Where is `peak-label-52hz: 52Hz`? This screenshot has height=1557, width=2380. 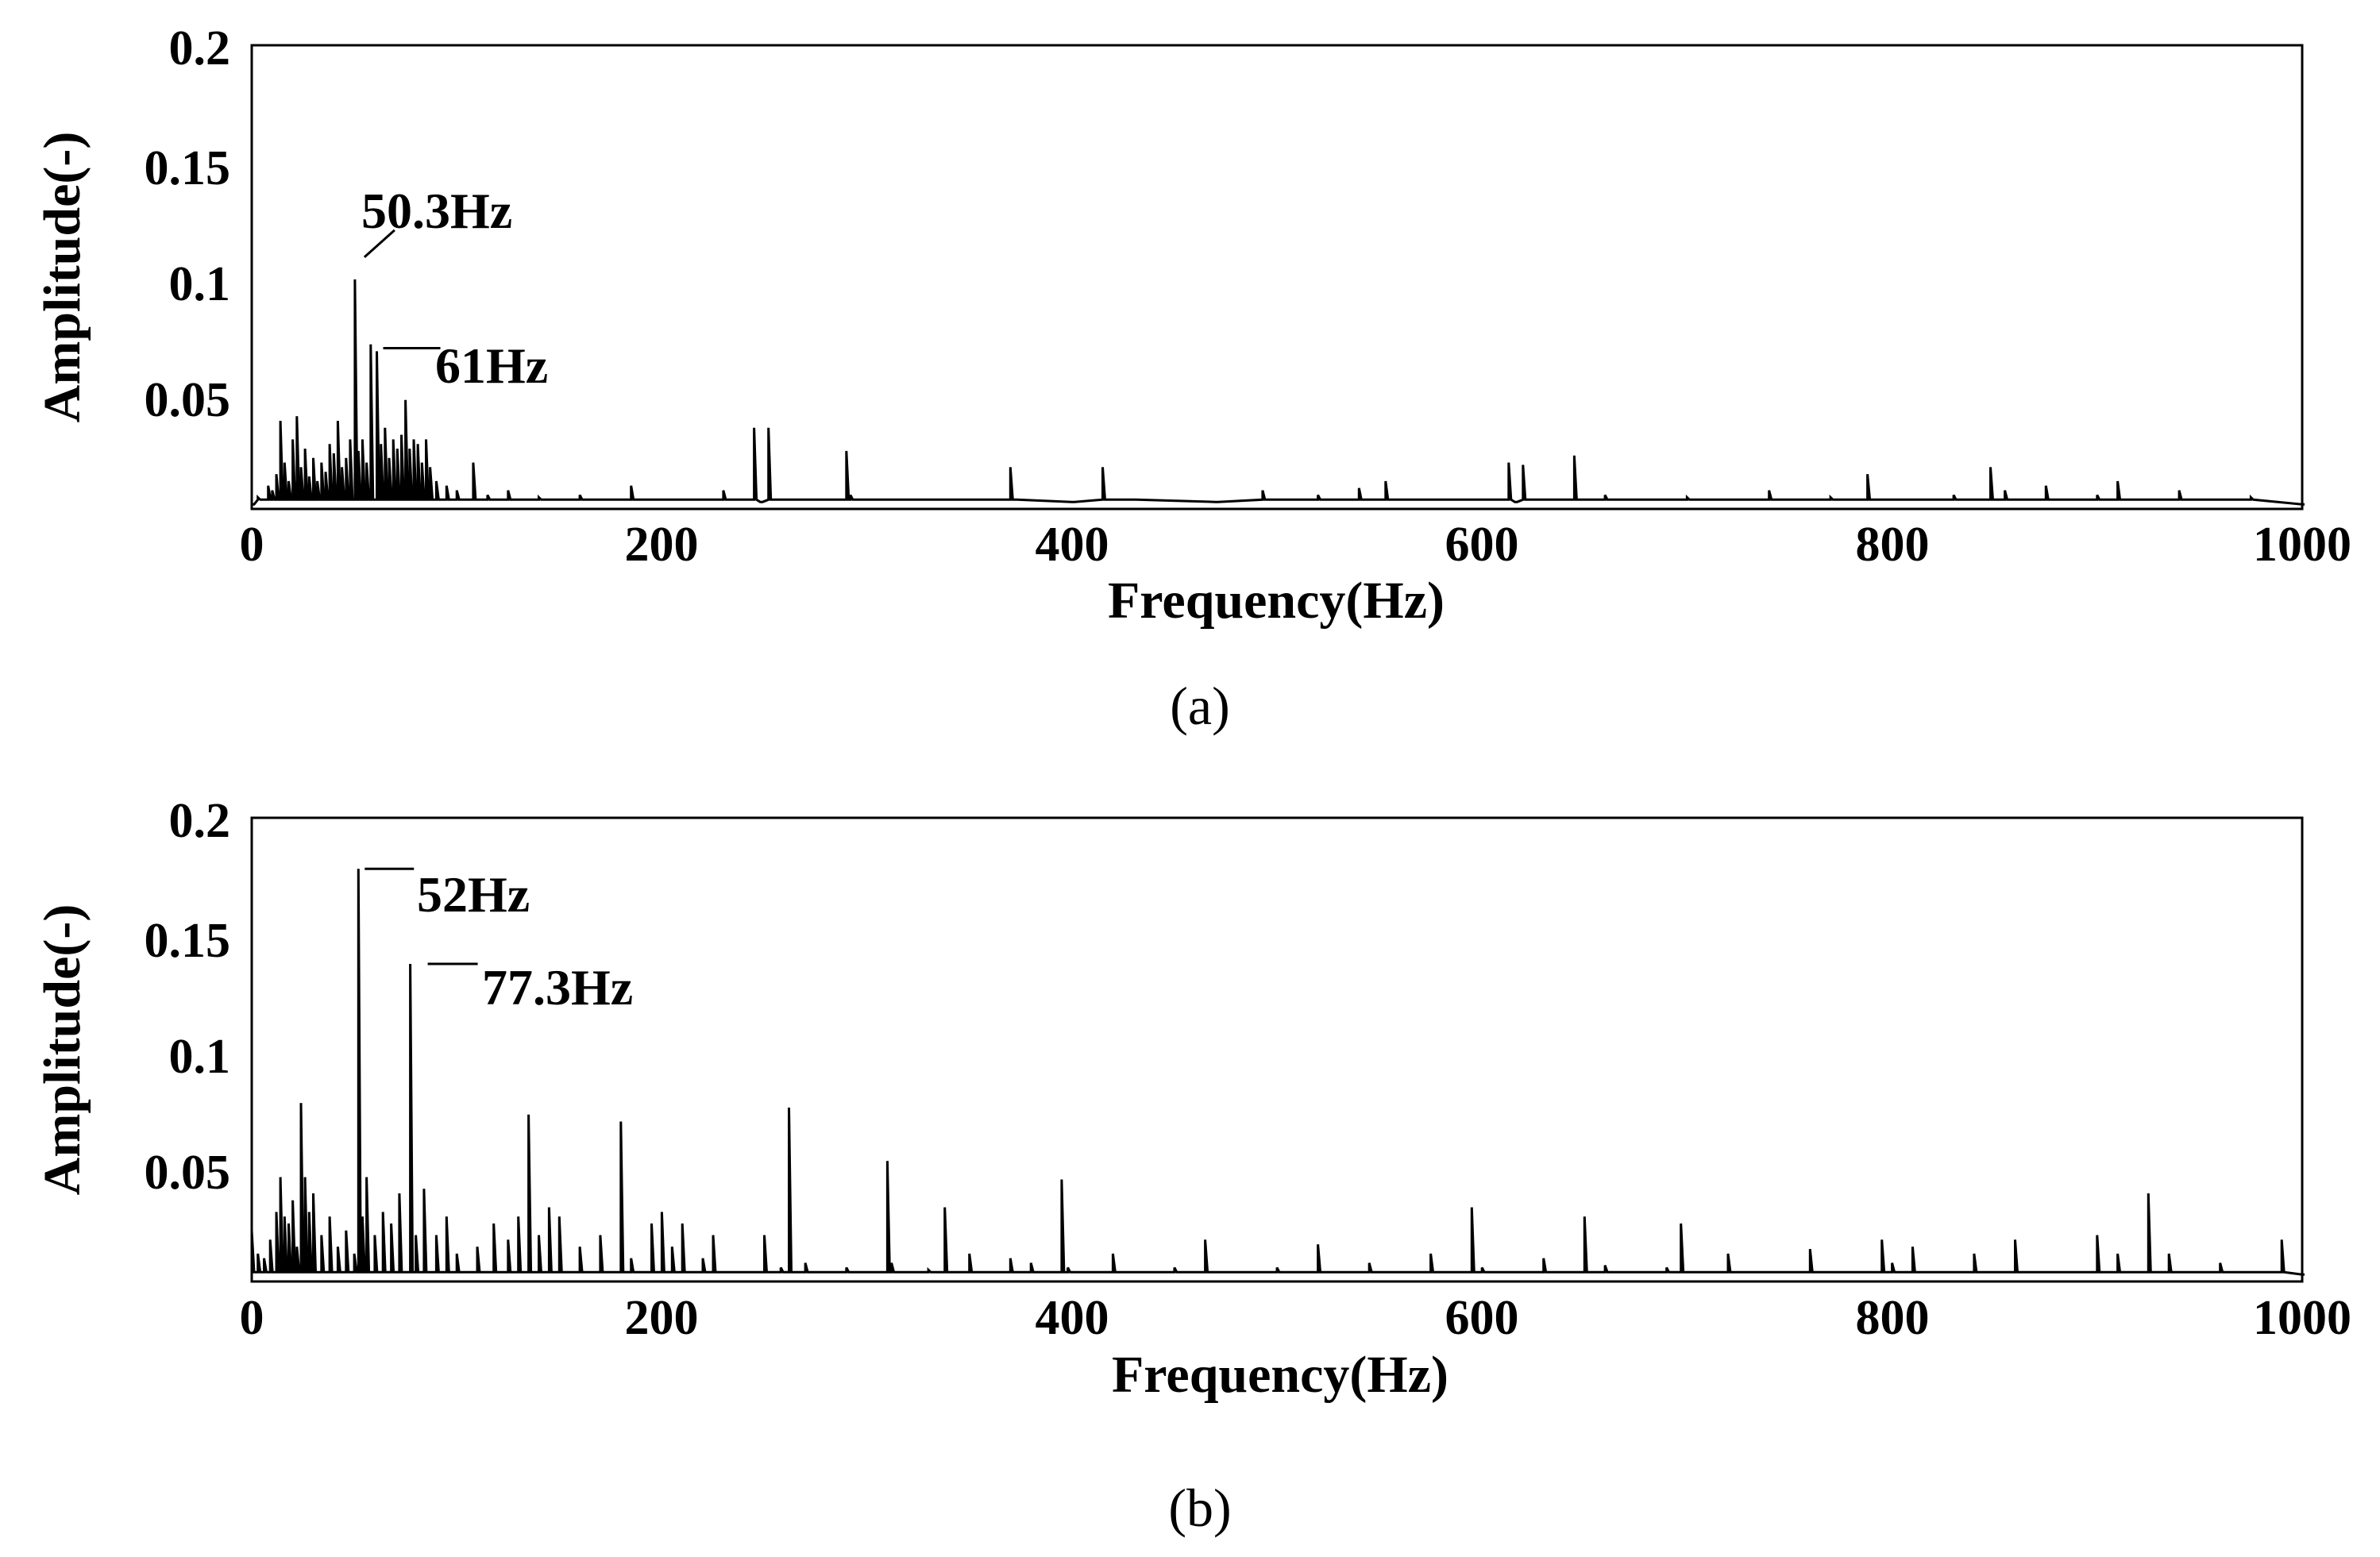
peak-label-52hz: 52Hz is located at coordinates (473, 895).